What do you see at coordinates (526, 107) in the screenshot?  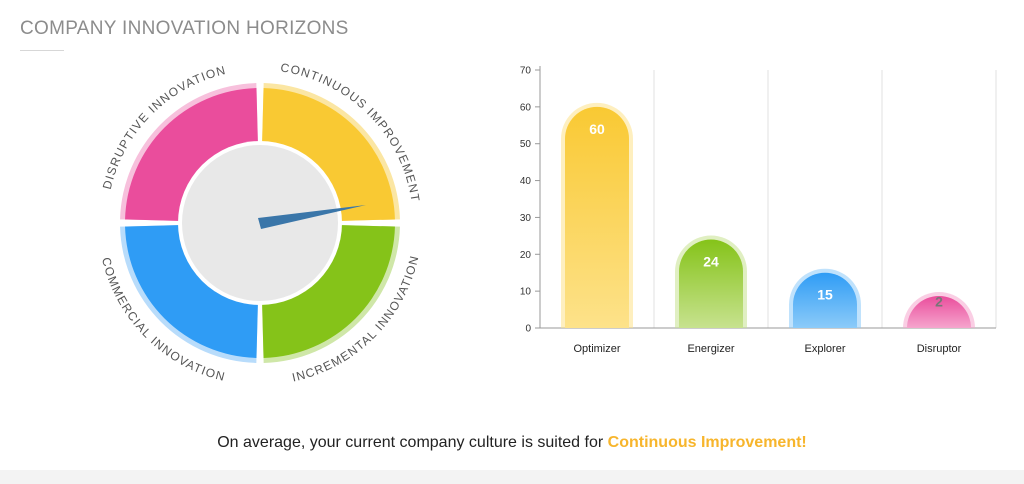 I see `y-tick-label: 60` at bounding box center [526, 107].